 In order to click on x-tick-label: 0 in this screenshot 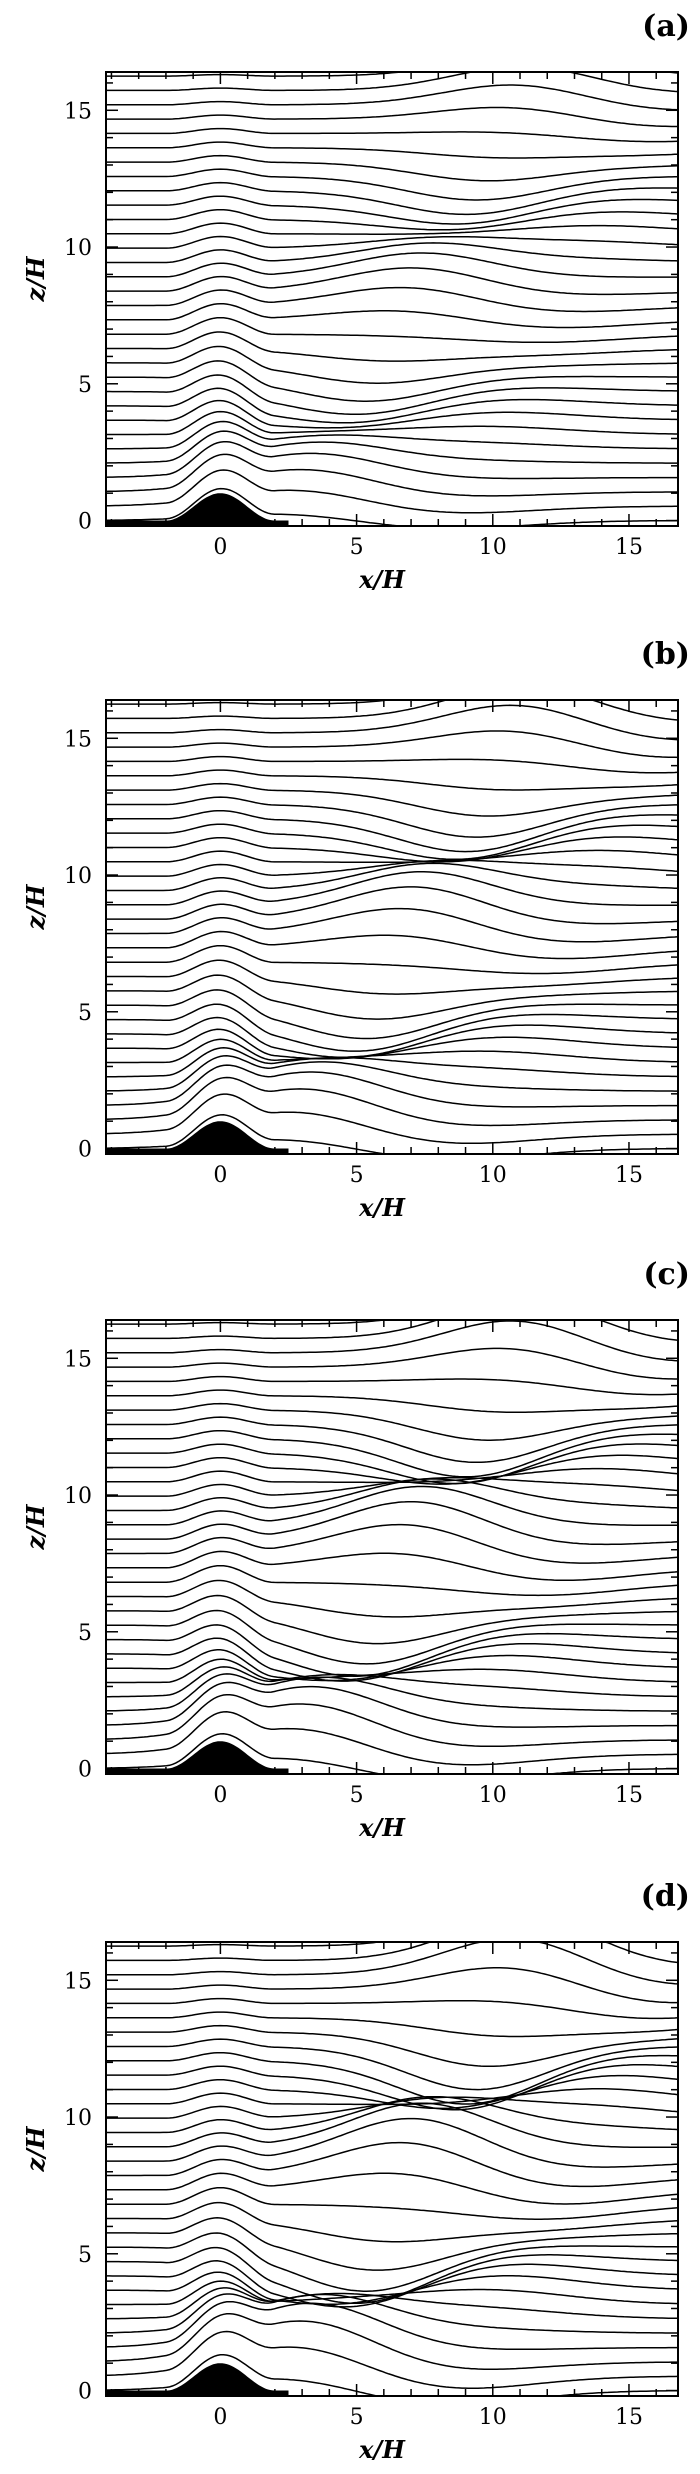, I will do `click(220, 1175)`.